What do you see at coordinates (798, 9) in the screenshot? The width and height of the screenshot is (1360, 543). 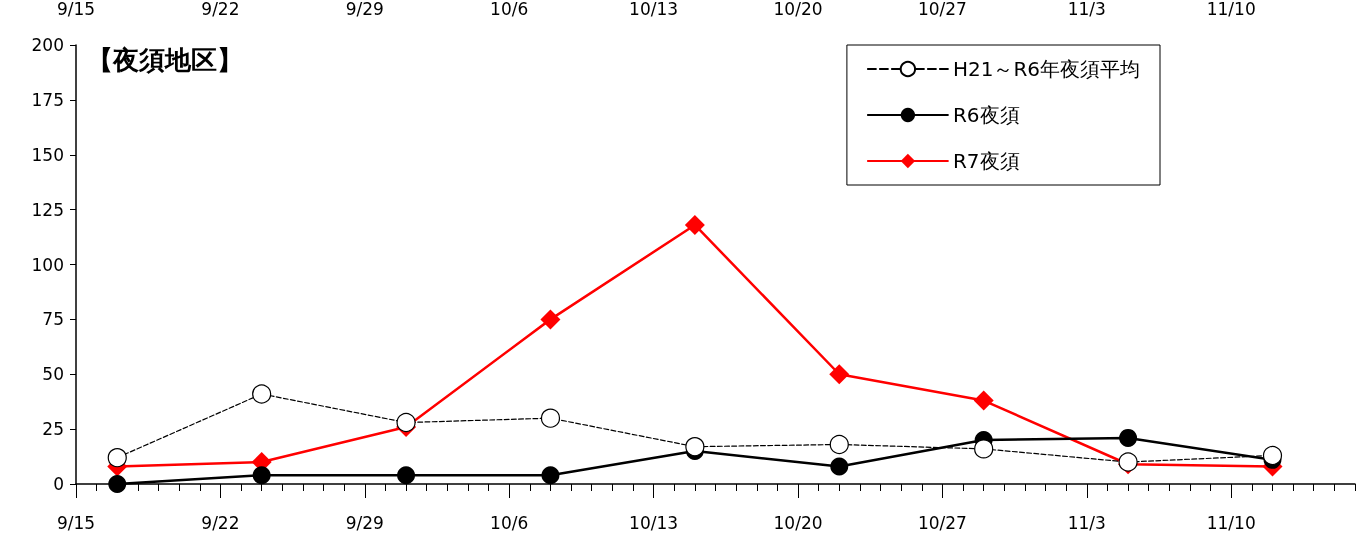 I see `x-tick-label: 10/20` at bounding box center [798, 9].